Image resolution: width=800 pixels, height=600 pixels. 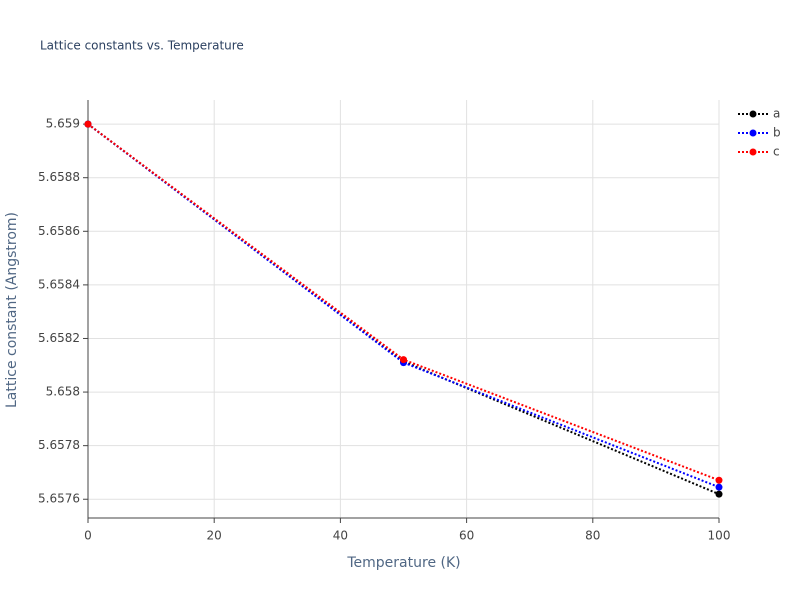 I want to click on legend-label: b, so click(x=777, y=133).